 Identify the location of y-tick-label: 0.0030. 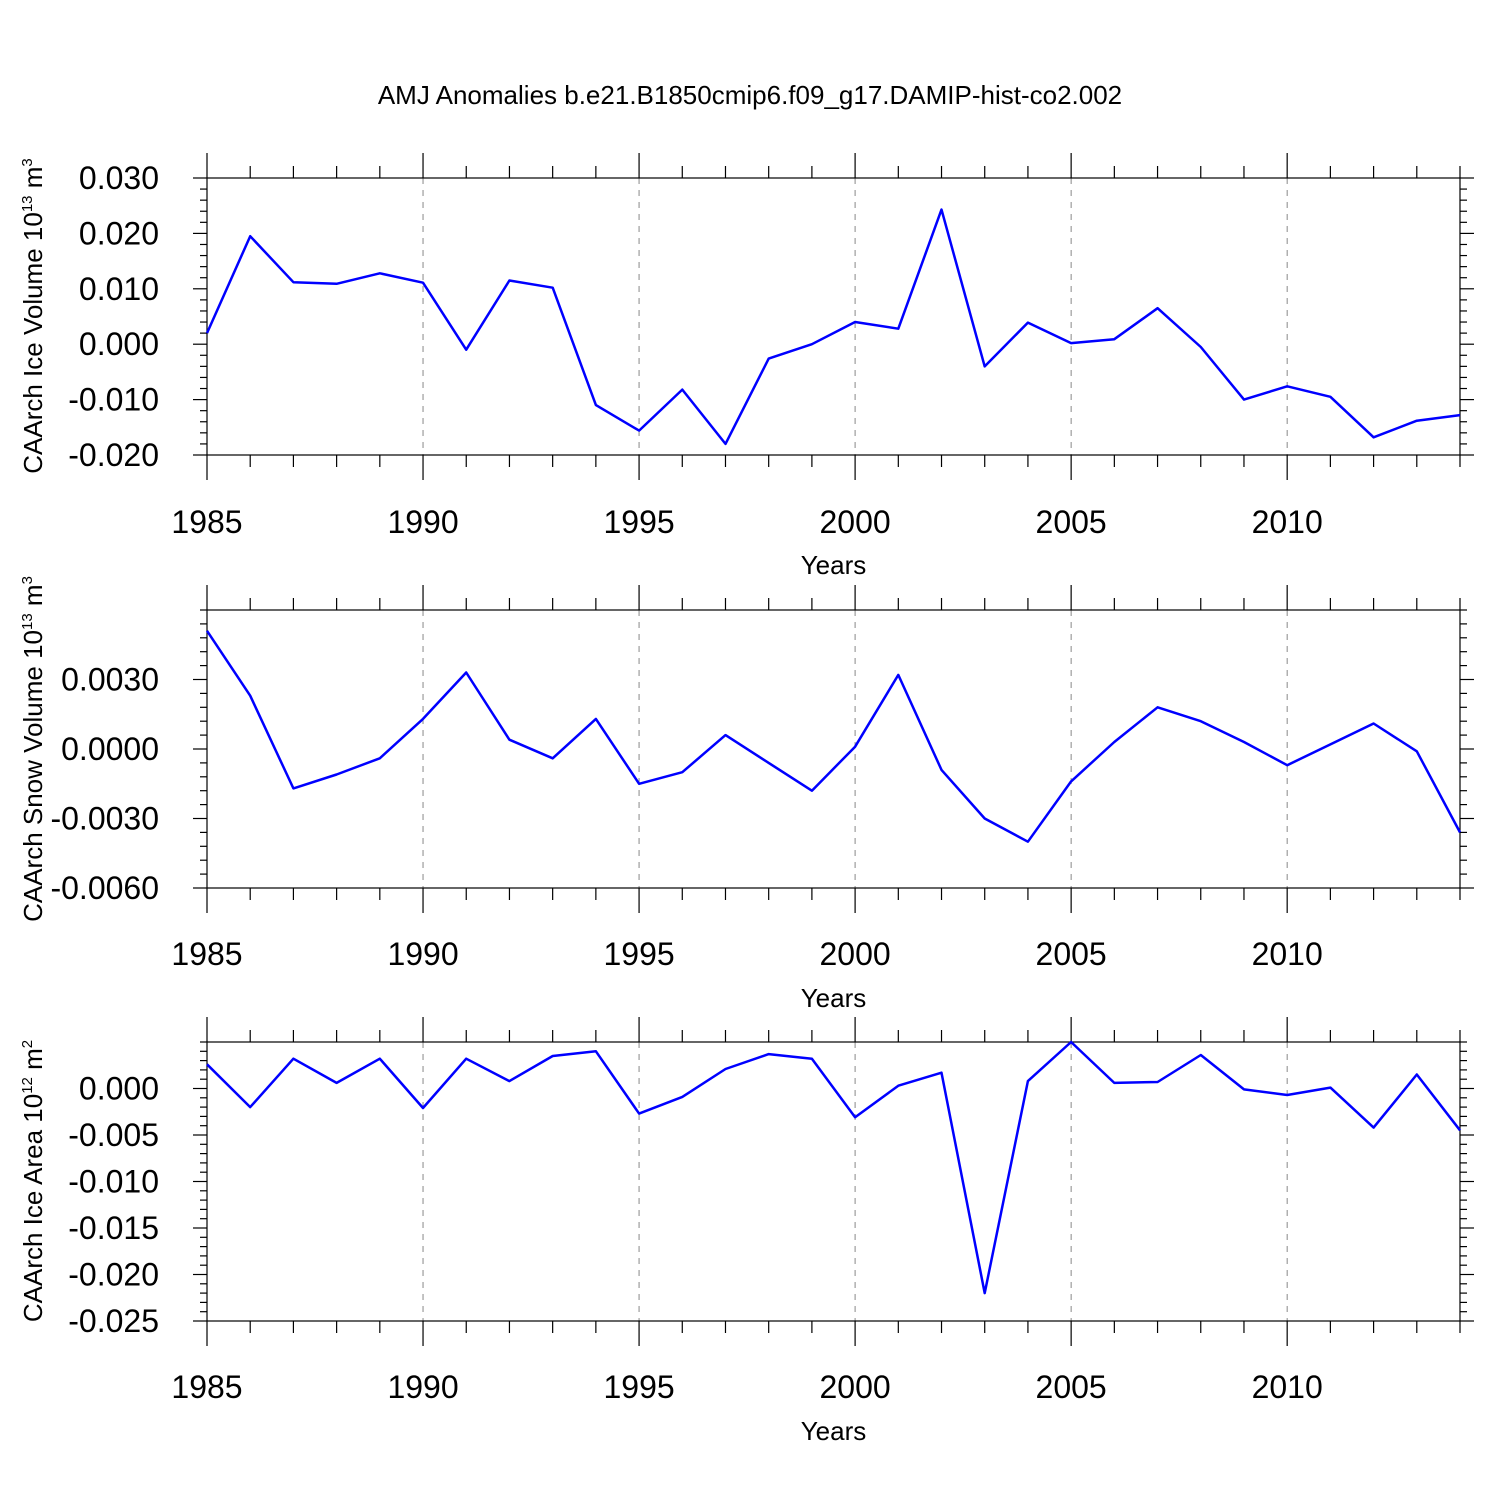
(110, 680).